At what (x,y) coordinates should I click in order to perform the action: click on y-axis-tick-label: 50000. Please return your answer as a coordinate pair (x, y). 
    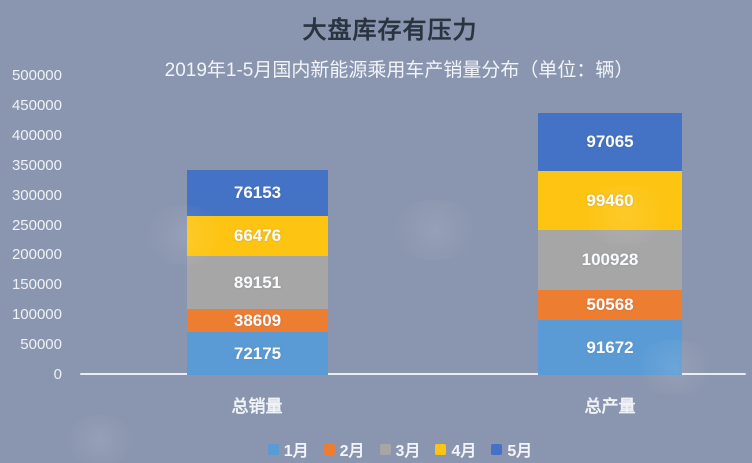
    Looking at the image, I should click on (41, 345).